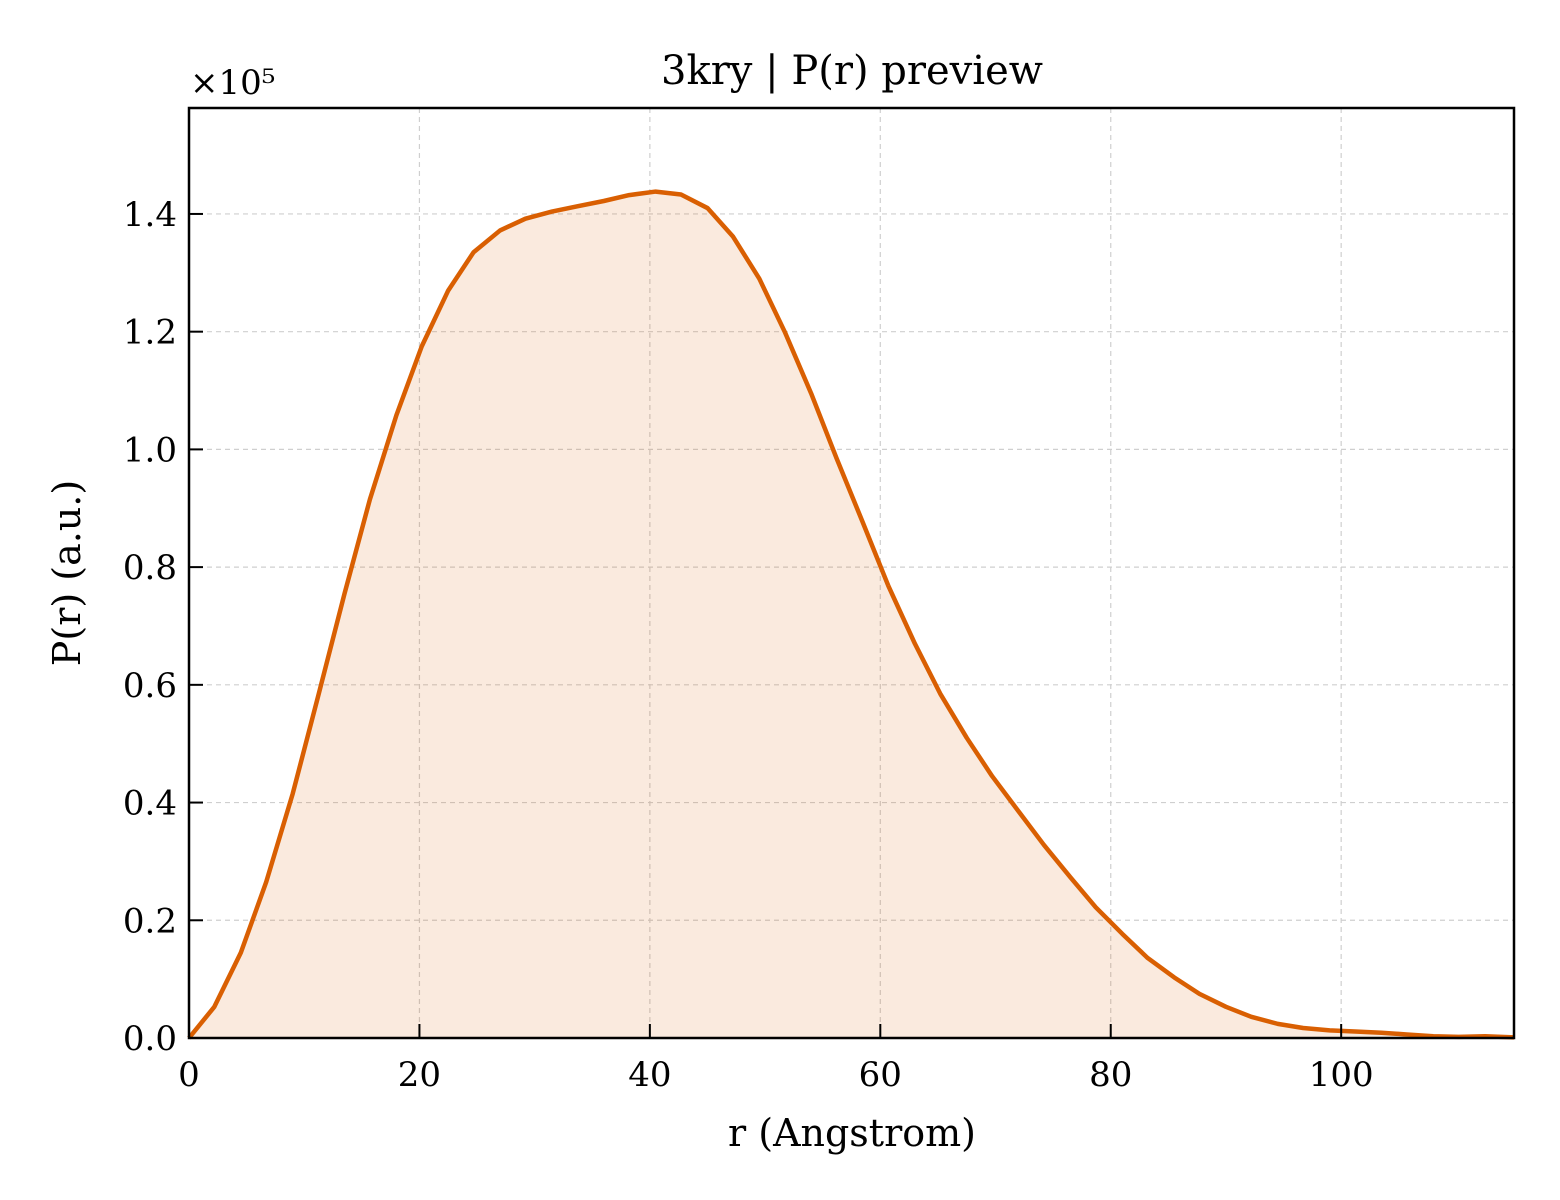  What do you see at coordinates (150, 215) in the screenshot?
I see `y-tick-label: 1.4` at bounding box center [150, 215].